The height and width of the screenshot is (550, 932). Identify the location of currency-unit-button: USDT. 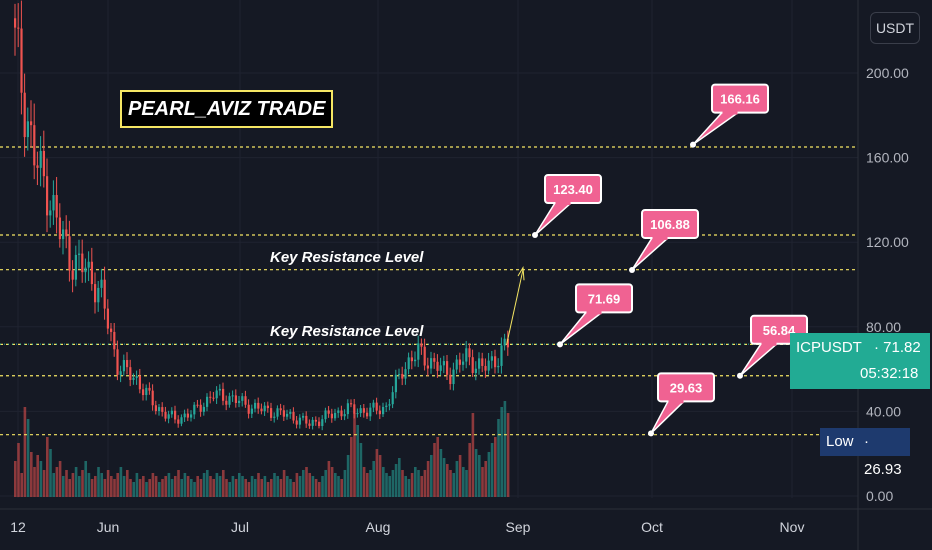
(895, 28).